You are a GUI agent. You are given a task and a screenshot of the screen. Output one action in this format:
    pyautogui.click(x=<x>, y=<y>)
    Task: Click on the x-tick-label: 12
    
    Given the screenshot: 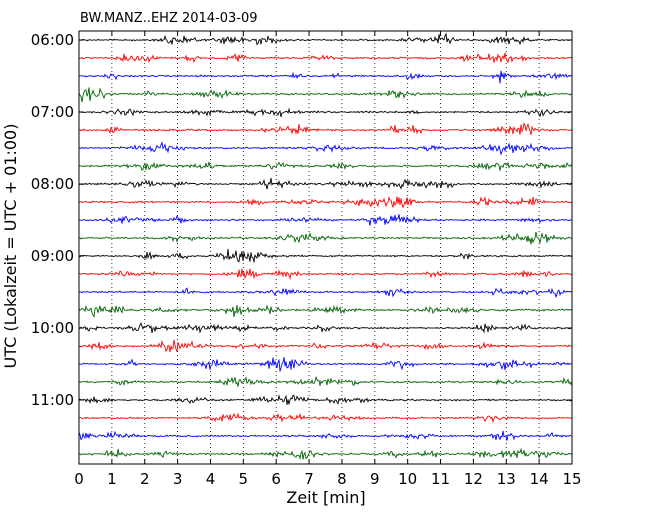 What is the action you would take?
    pyautogui.click(x=473, y=479)
    